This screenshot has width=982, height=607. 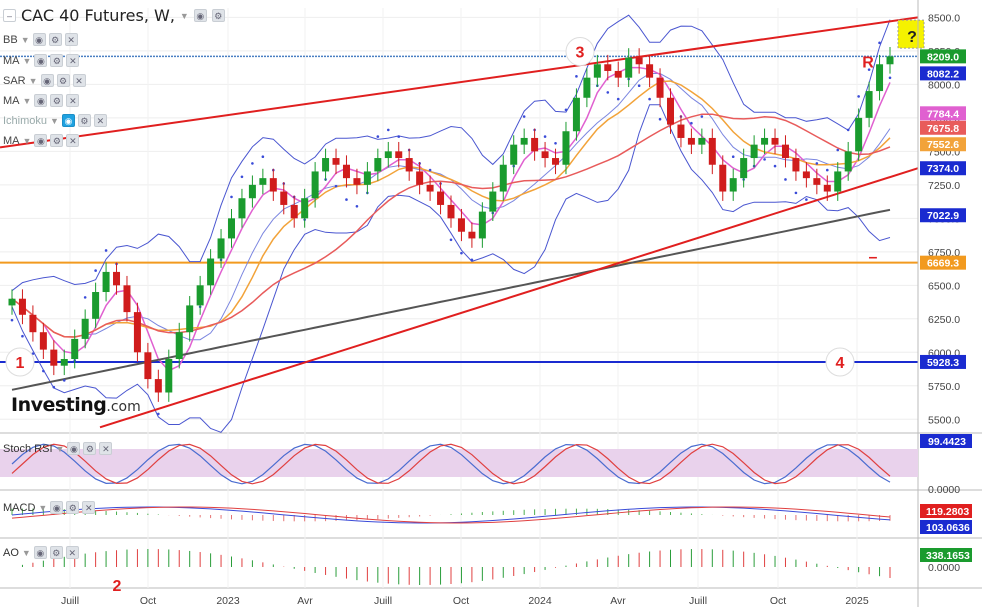 I want to click on question-box, so click(x=911, y=34).